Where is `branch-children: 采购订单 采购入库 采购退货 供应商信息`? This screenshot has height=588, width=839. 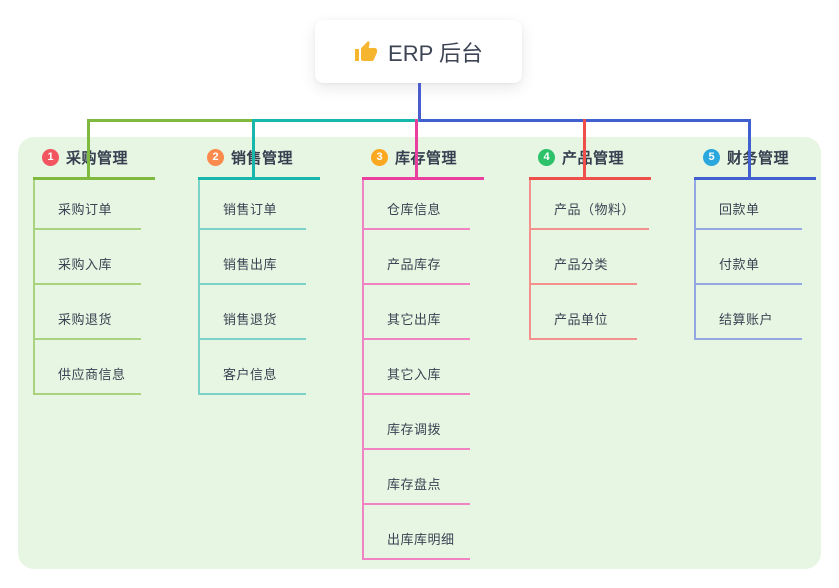 branch-children: 采购订单 采购入库 采购退货 供应商信息 is located at coordinates (87, 287).